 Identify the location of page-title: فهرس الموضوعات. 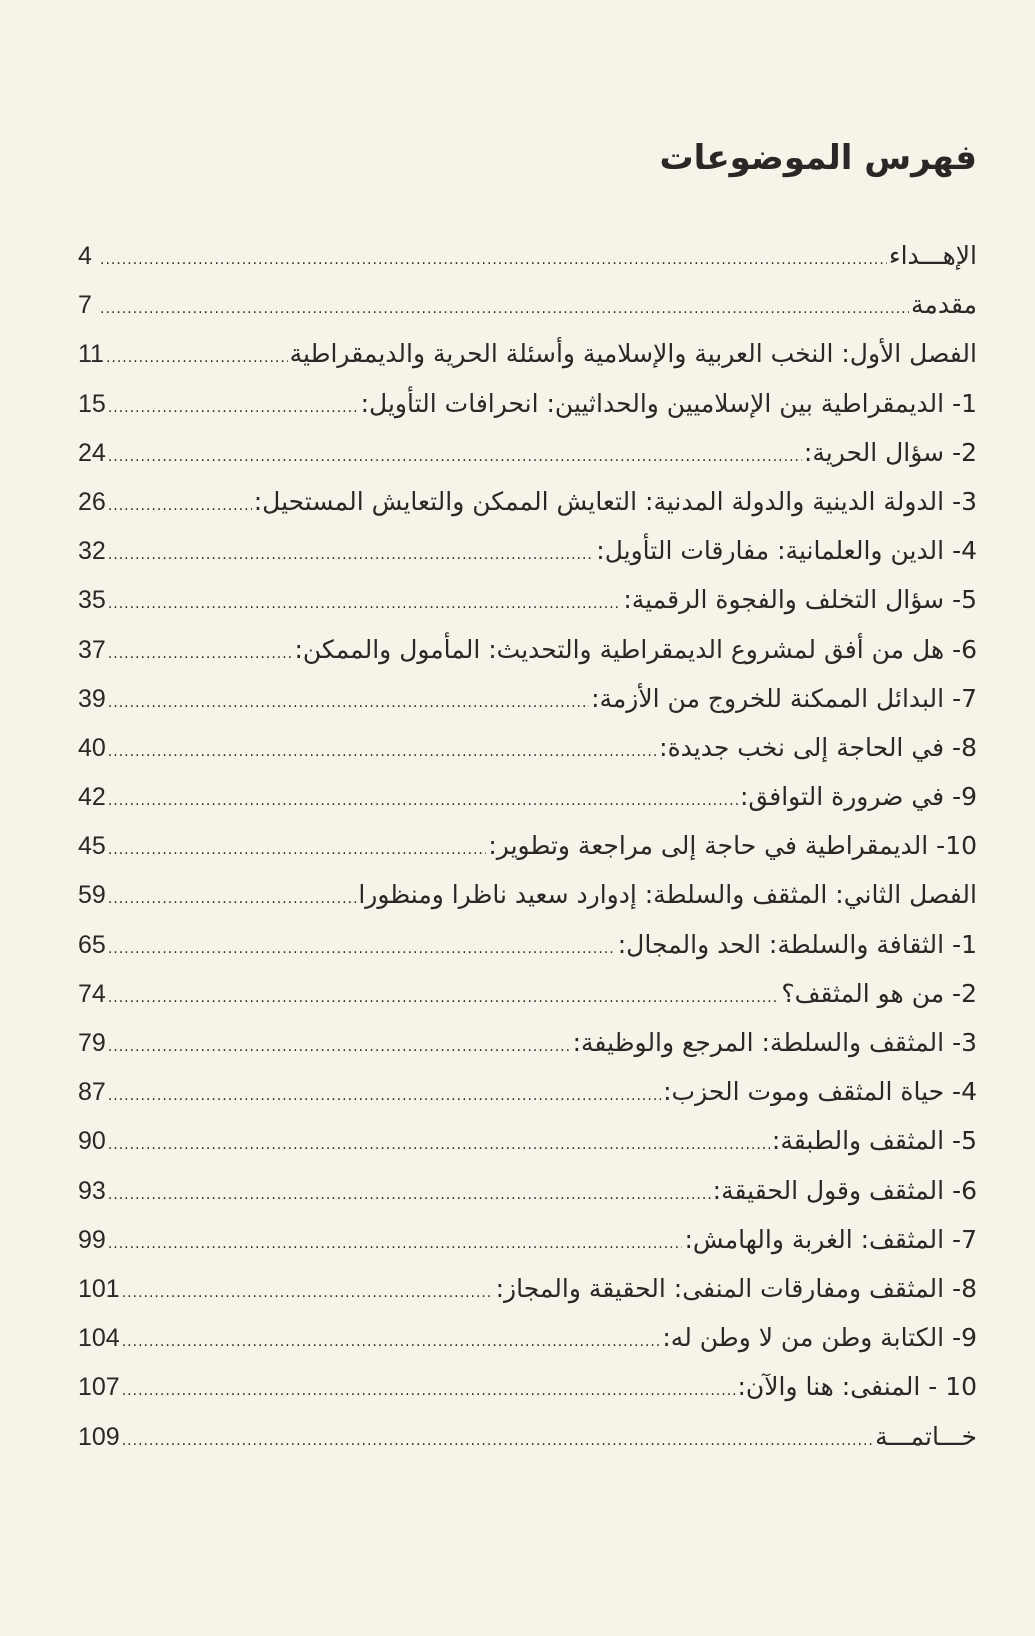
(818, 158).